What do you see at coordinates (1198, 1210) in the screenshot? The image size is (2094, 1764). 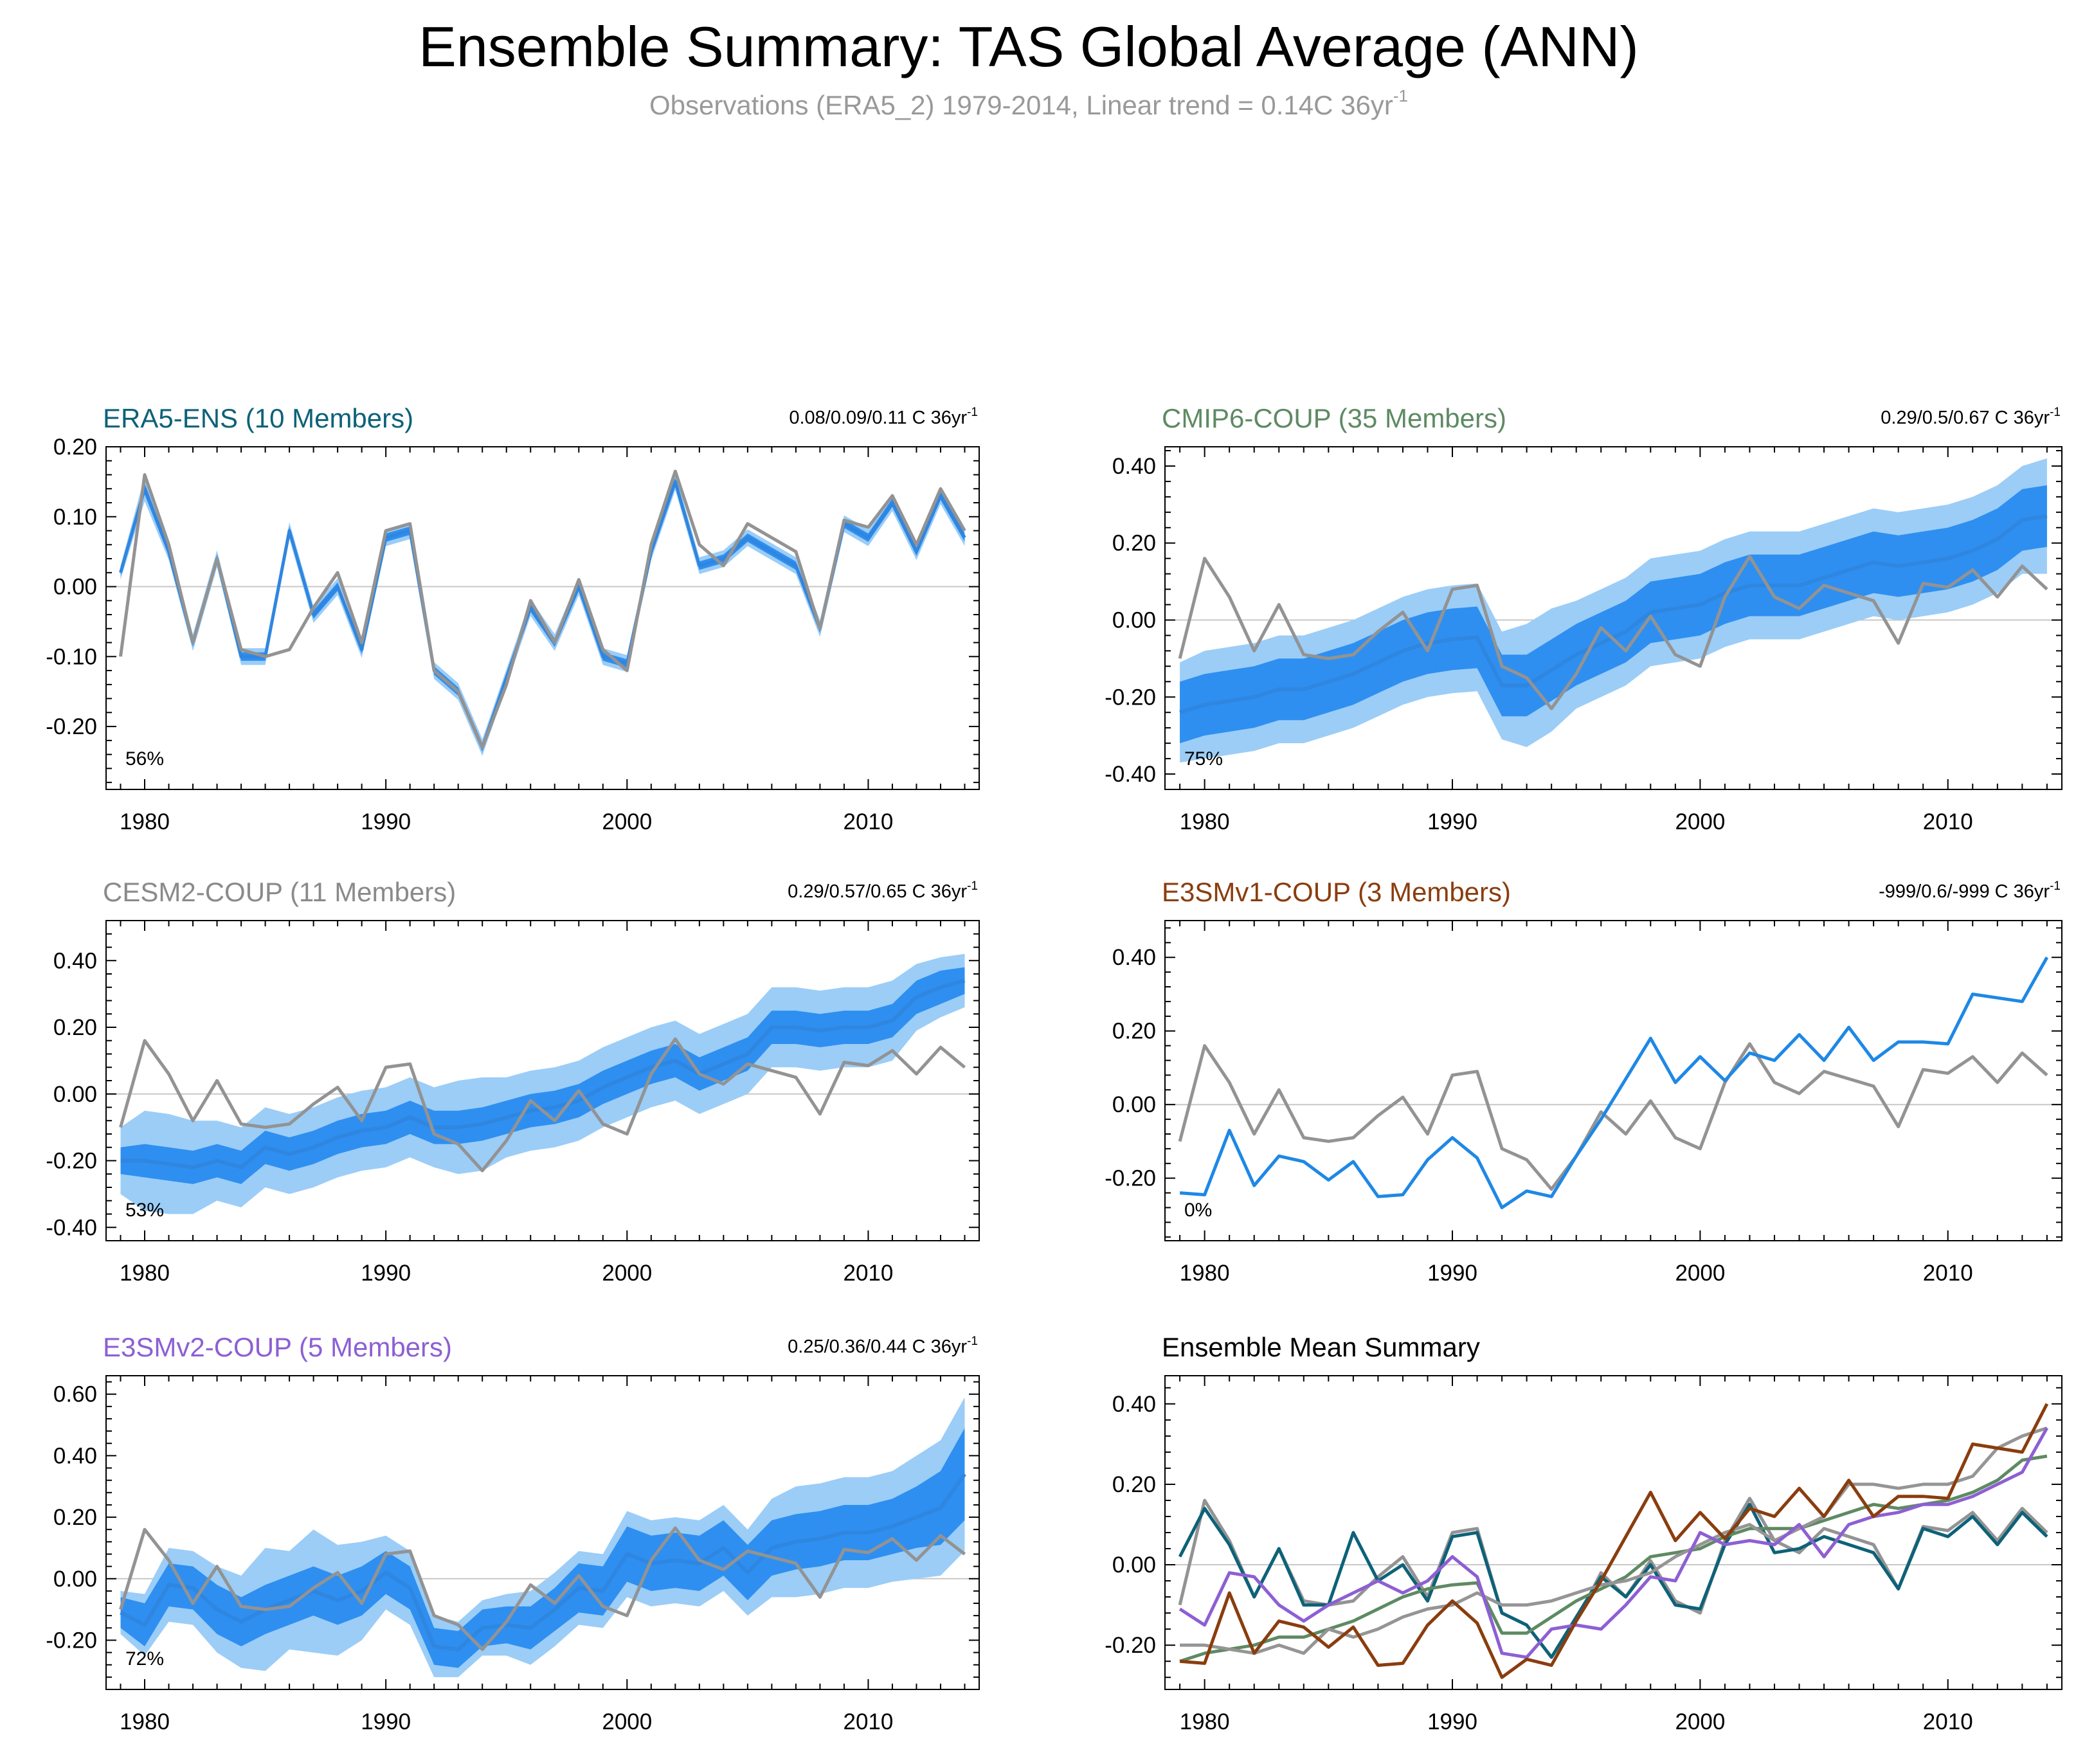 I see `percent-label: 0%` at bounding box center [1198, 1210].